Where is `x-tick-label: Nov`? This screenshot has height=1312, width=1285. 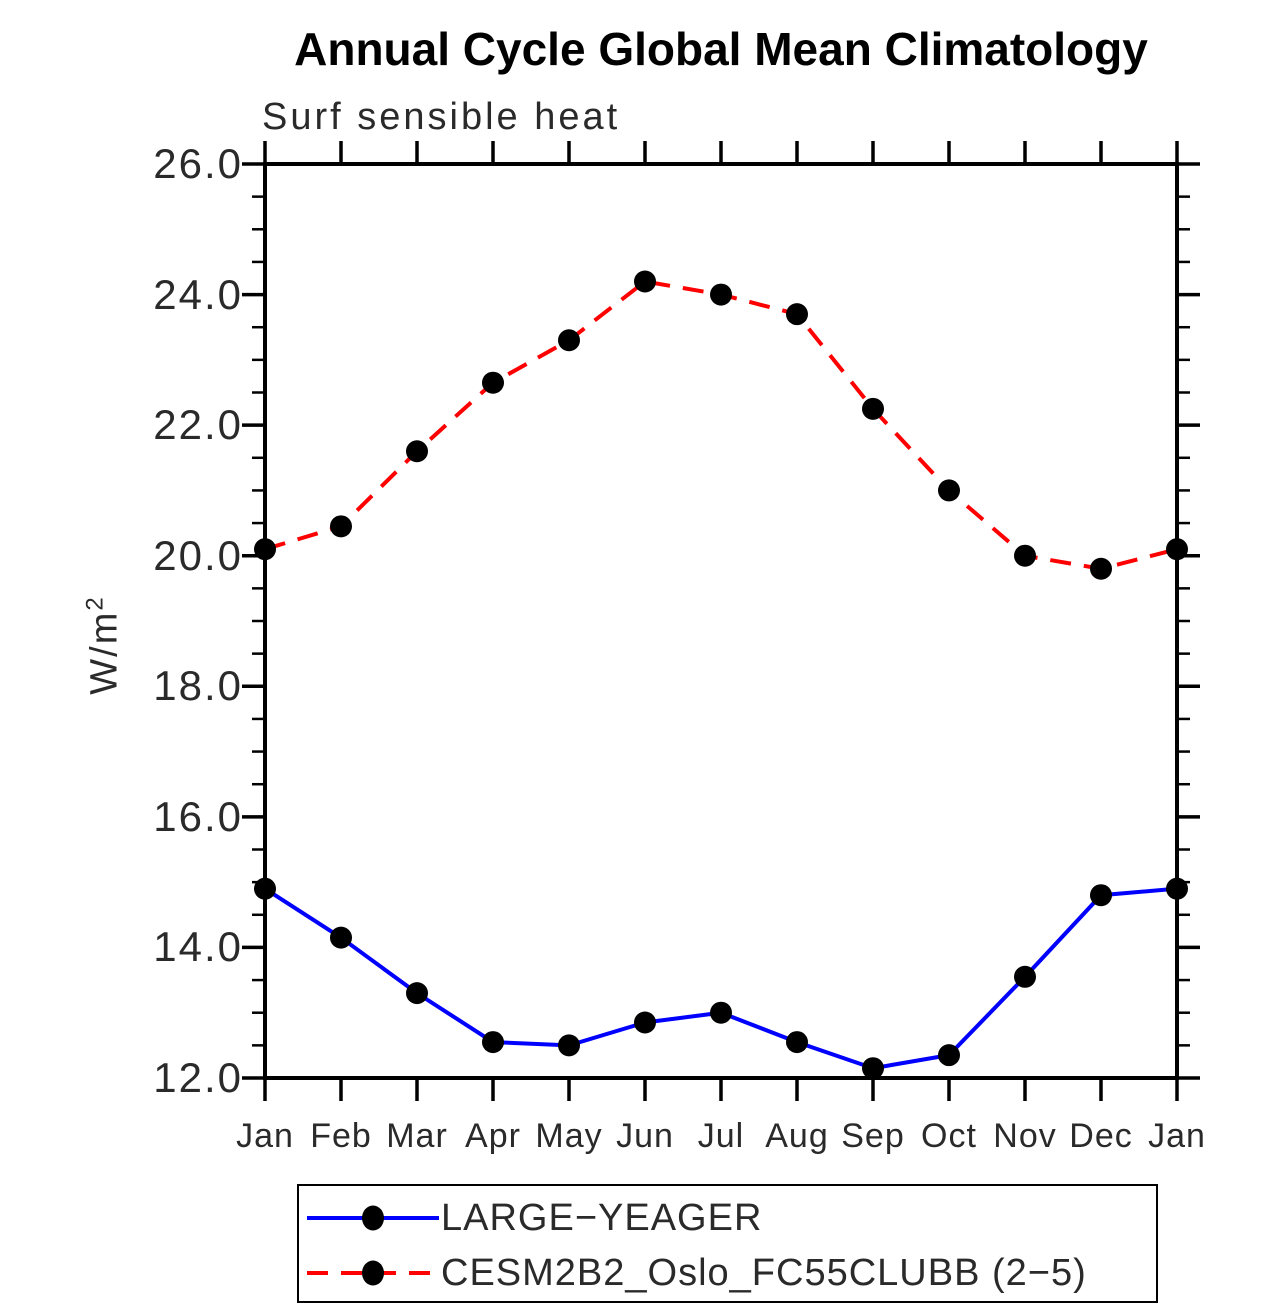
x-tick-label: Nov is located at coordinates (1025, 1136).